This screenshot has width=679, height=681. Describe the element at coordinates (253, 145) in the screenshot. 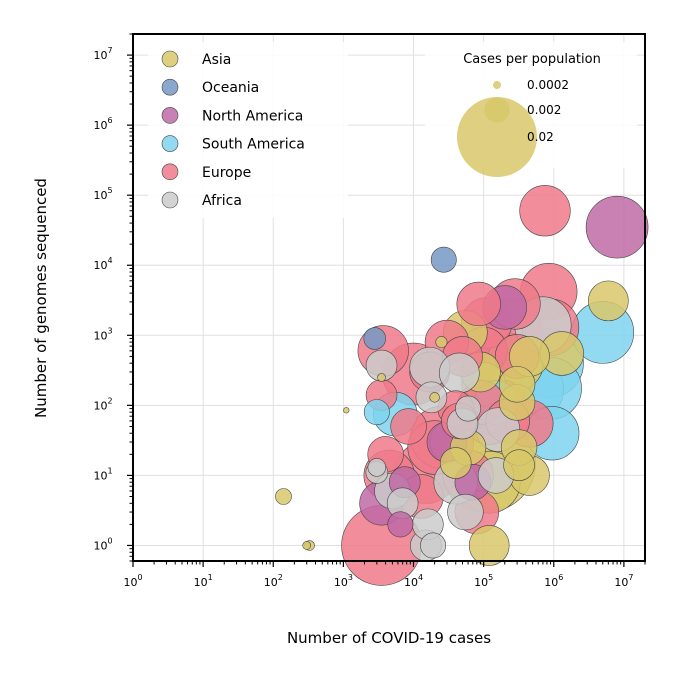

I see `legend-label: South America` at that location.